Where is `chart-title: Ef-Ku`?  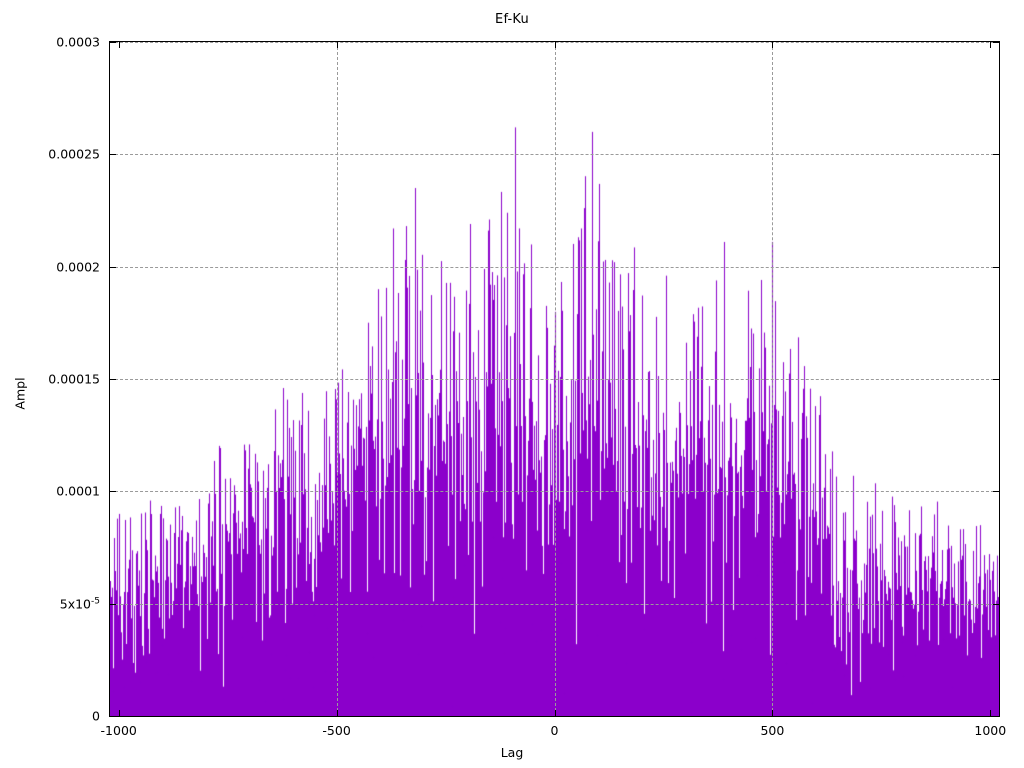
chart-title: Ef-Ku is located at coordinates (512, 19).